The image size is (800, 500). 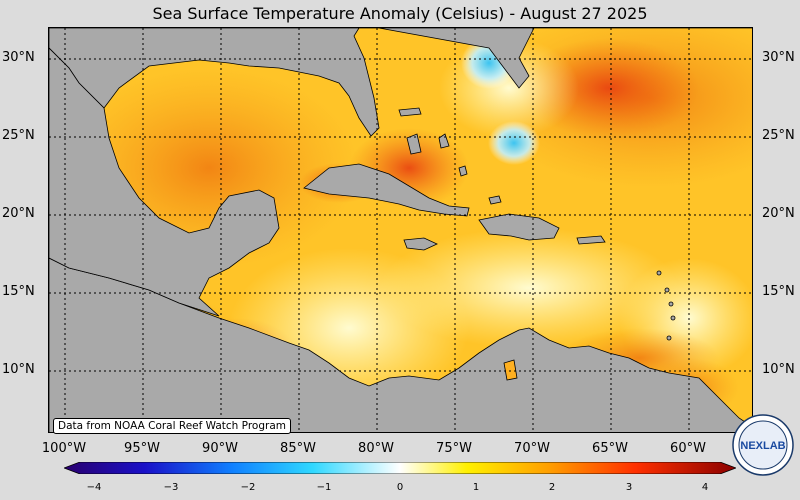 What do you see at coordinates (142, 448) in the screenshot?
I see `lon-label: 95°W` at bounding box center [142, 448].